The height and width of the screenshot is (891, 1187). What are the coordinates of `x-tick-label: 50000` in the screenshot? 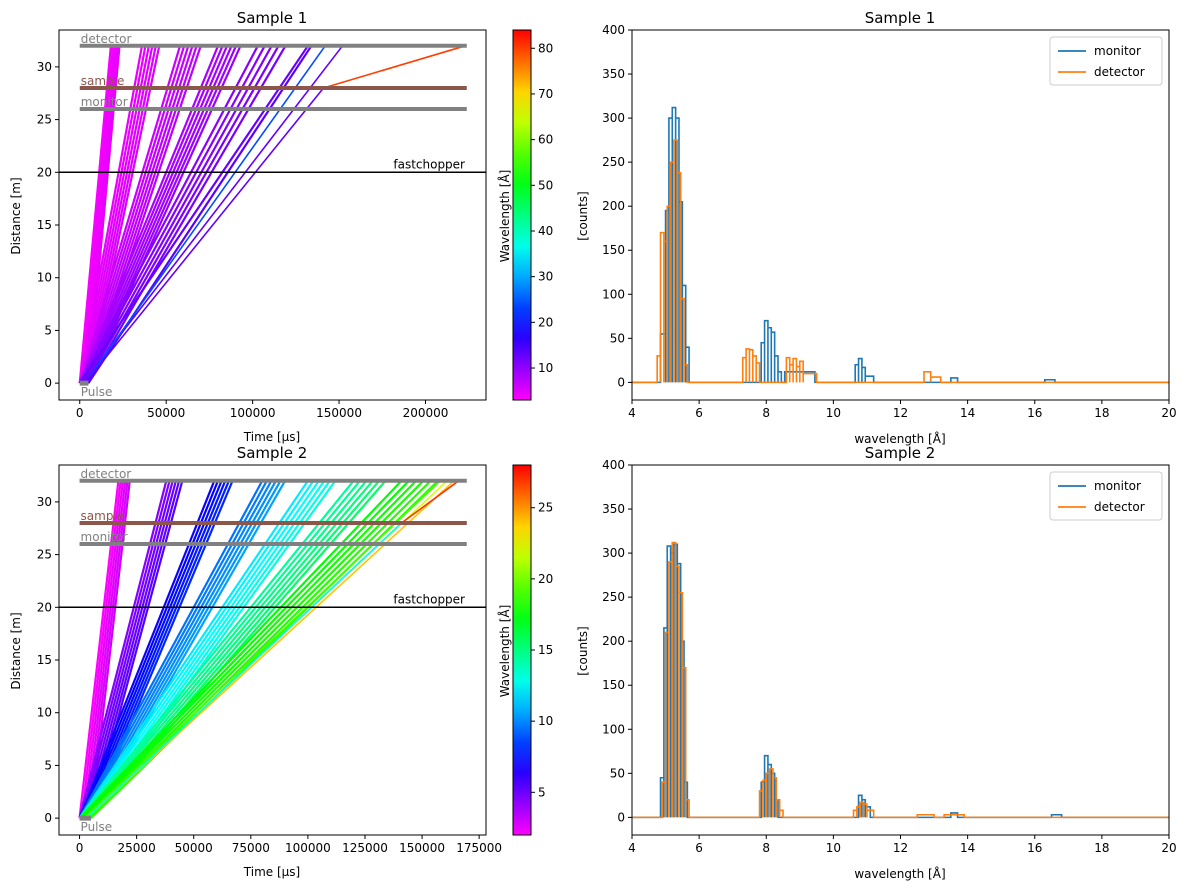 It's located at (166, 413).